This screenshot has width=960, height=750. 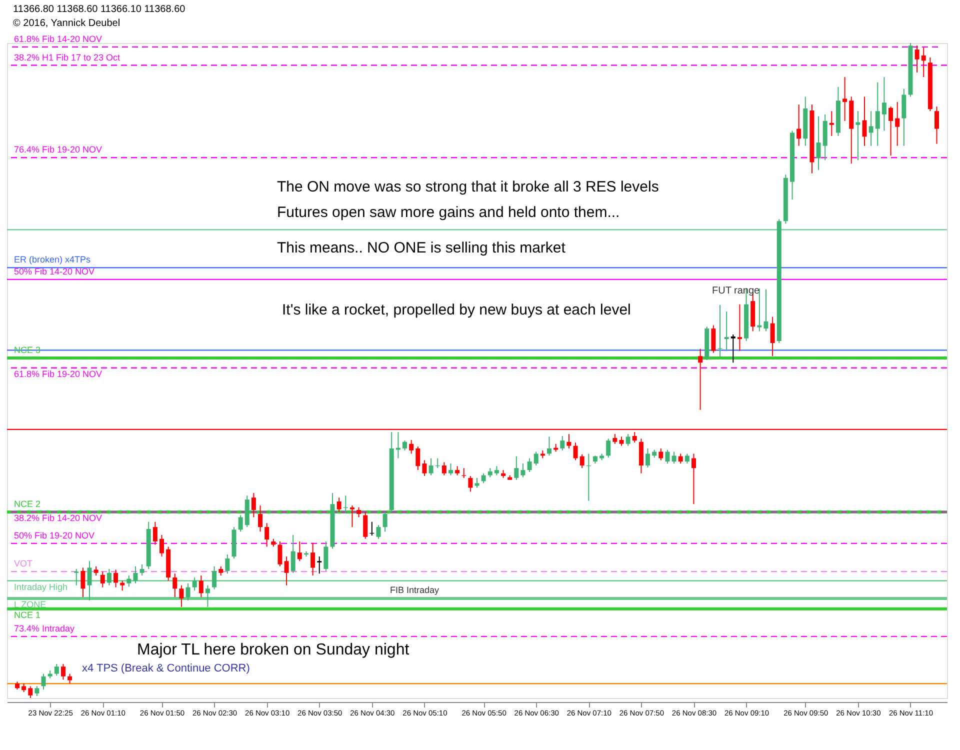 I want to click on annotation: This means.. NO ONE is selling this market, so click(x=421, y=247).